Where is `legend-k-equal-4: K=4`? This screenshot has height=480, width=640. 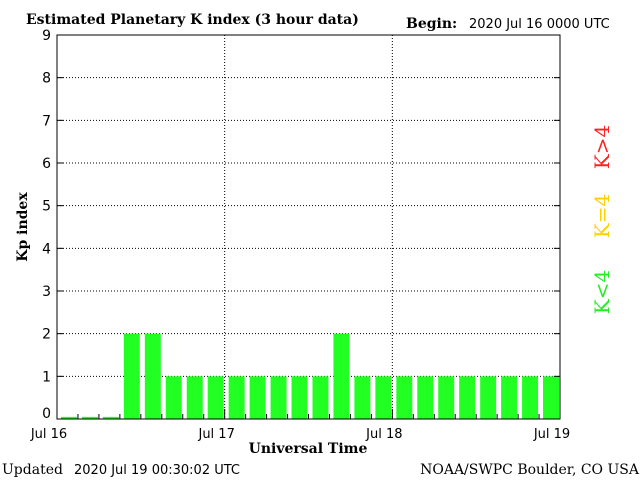
legend-k-equal-4: K=4 is located at coordinates (602, 216).